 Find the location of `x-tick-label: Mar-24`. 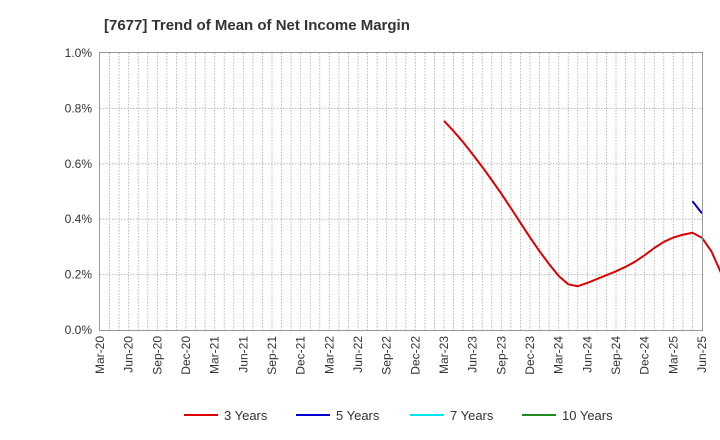

x-tick-label: Mar-24 is located at coordinates (559, 355).